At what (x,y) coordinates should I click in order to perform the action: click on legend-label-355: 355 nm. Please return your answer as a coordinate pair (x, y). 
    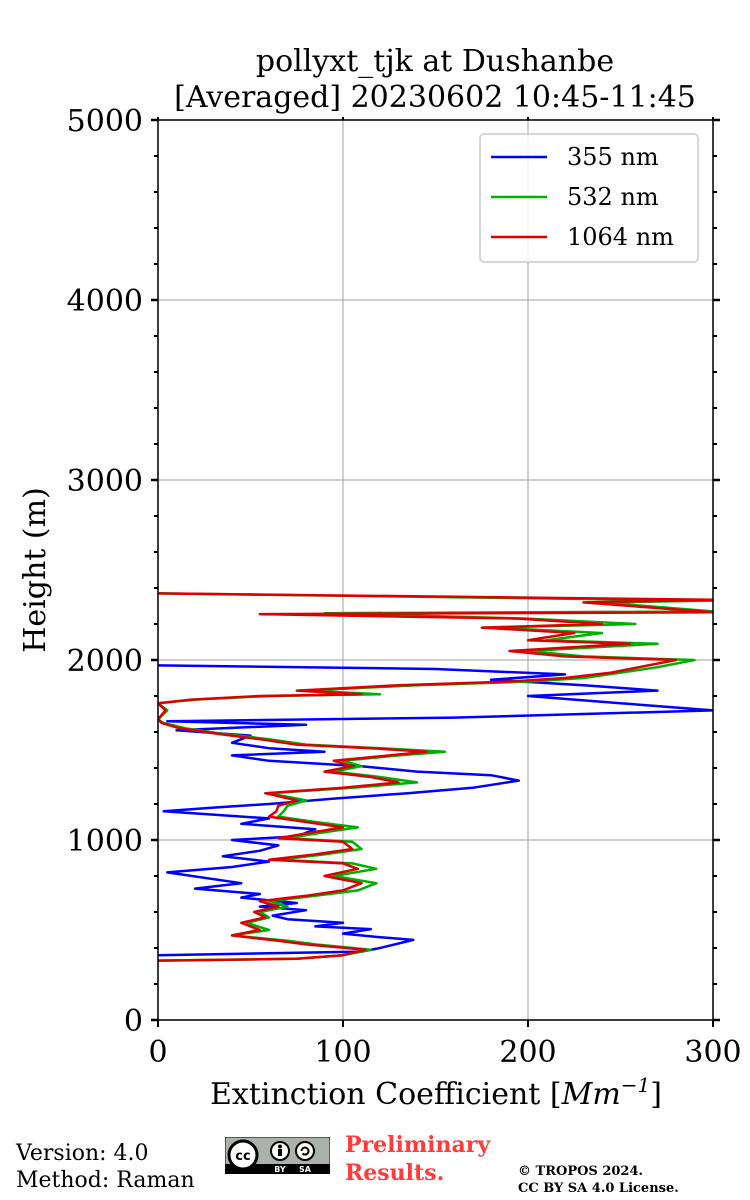
    Looking at the image, I should click on (613, 157).